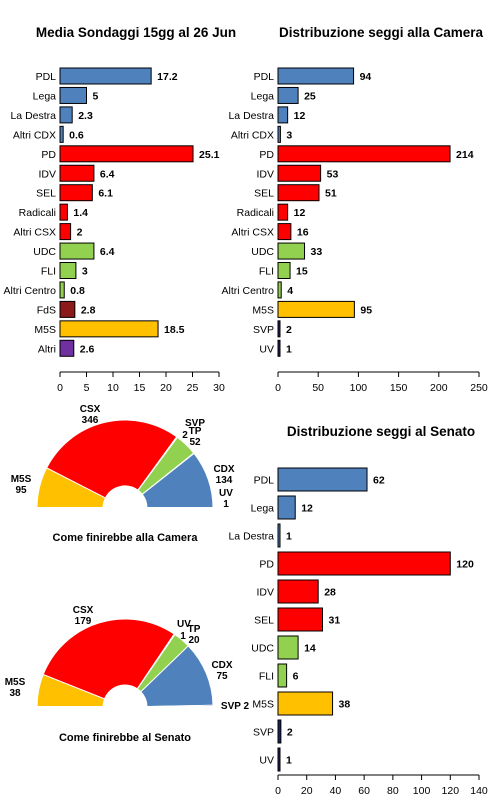 This screenshot has height=800, width=500. I want to click on x-tick-label-1-0: 0, so click(278, 388).